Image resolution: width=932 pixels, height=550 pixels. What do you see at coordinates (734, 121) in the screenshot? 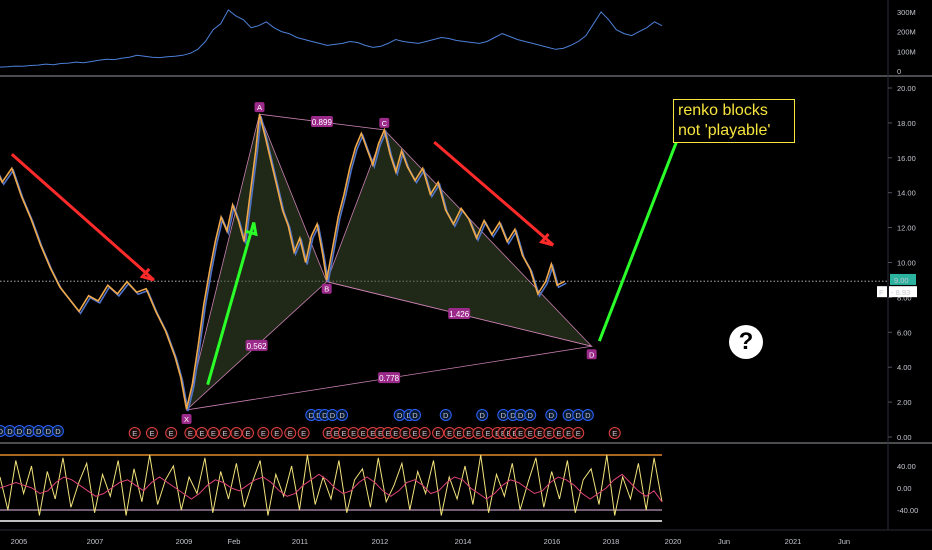
I see `annotation-box: renko blocks not 'playable'` at bounding box center [734, 121].